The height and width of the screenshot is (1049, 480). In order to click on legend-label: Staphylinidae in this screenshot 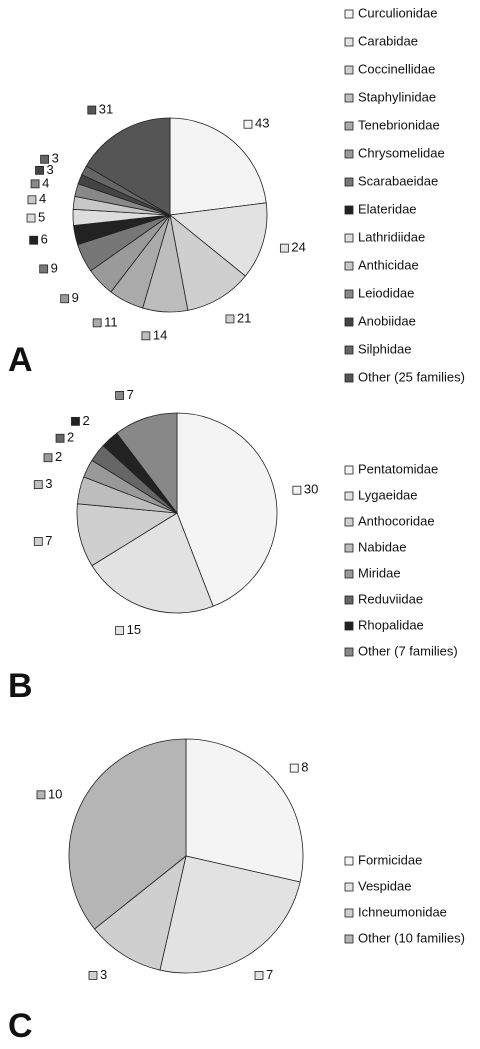, I will do `click(397, 96)`.